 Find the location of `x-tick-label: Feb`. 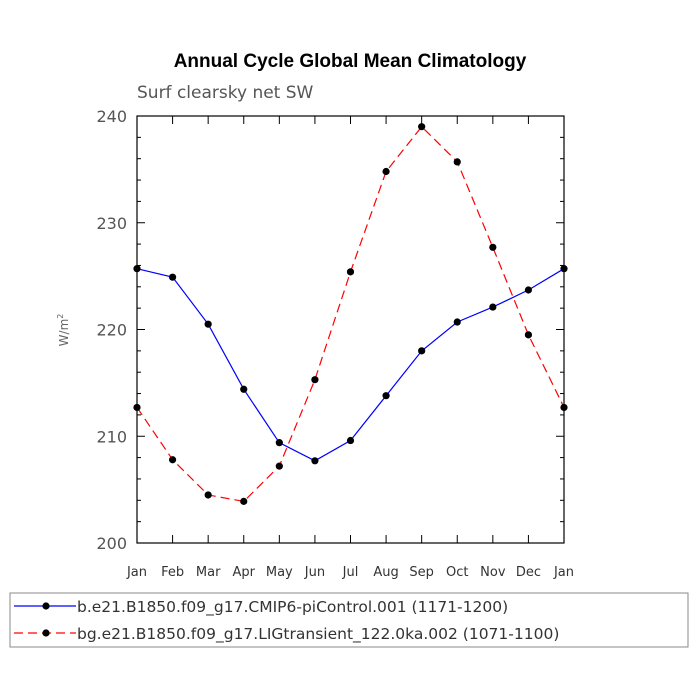

x-tick-label: Feb is located at coordinates (172, 572).